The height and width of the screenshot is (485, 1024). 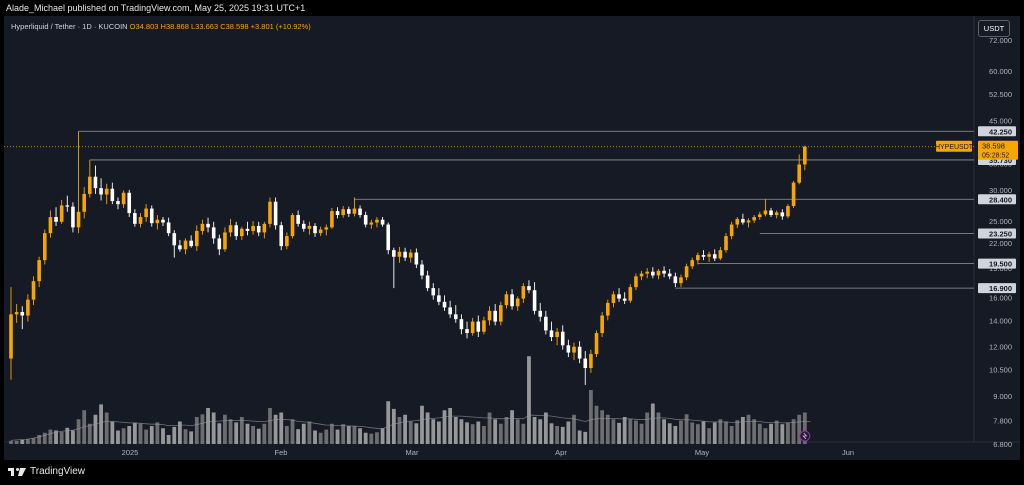 I want to click on y-tick-label: 60.000, so click(x=1000, y=71).